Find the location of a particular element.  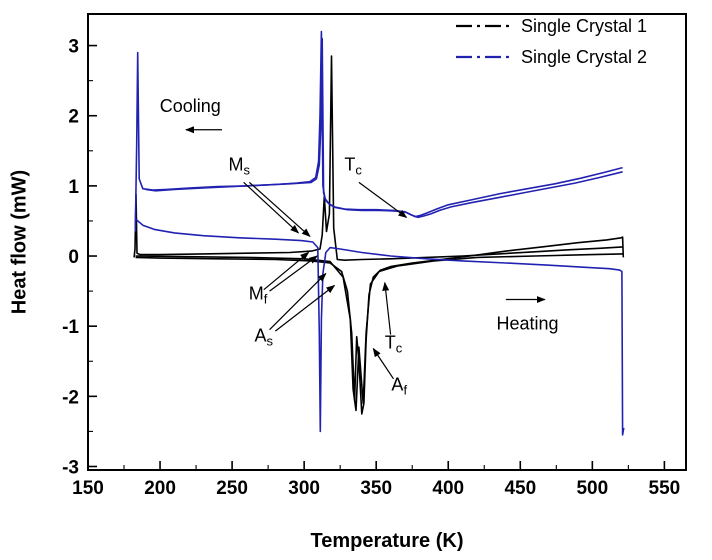

legend-label-single-crystal-2: Single Crystal 2 is located at coordinates (584, 57).